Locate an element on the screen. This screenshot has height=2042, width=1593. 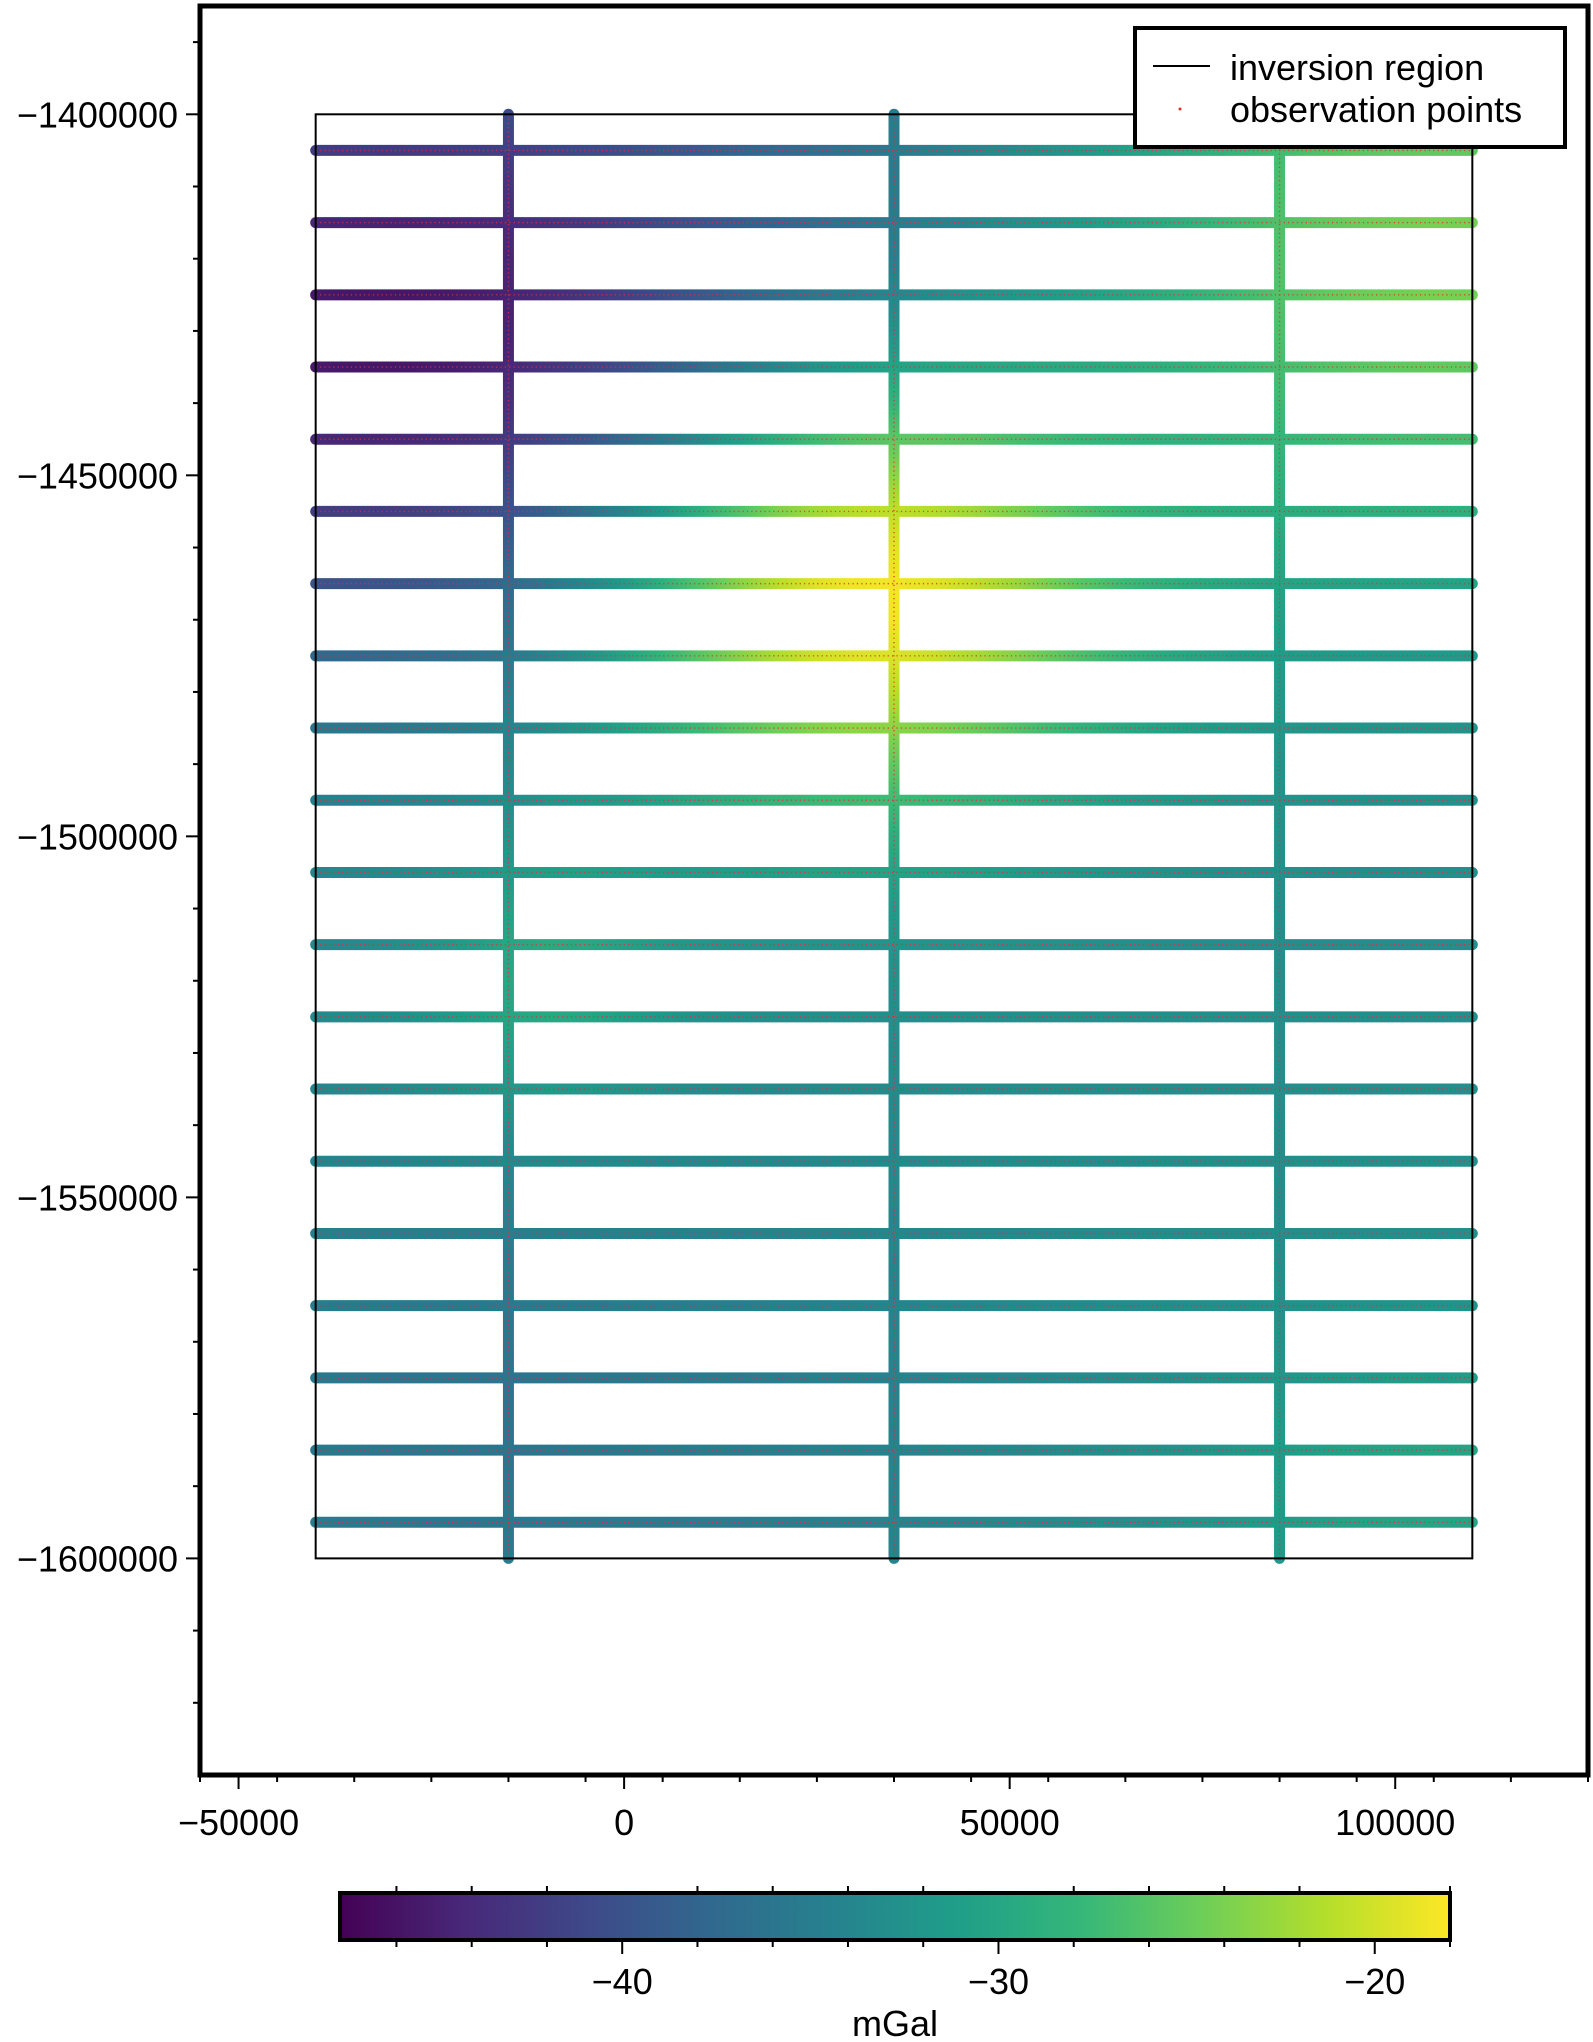
colorbar-bar is located at coordinates (895, 1916).